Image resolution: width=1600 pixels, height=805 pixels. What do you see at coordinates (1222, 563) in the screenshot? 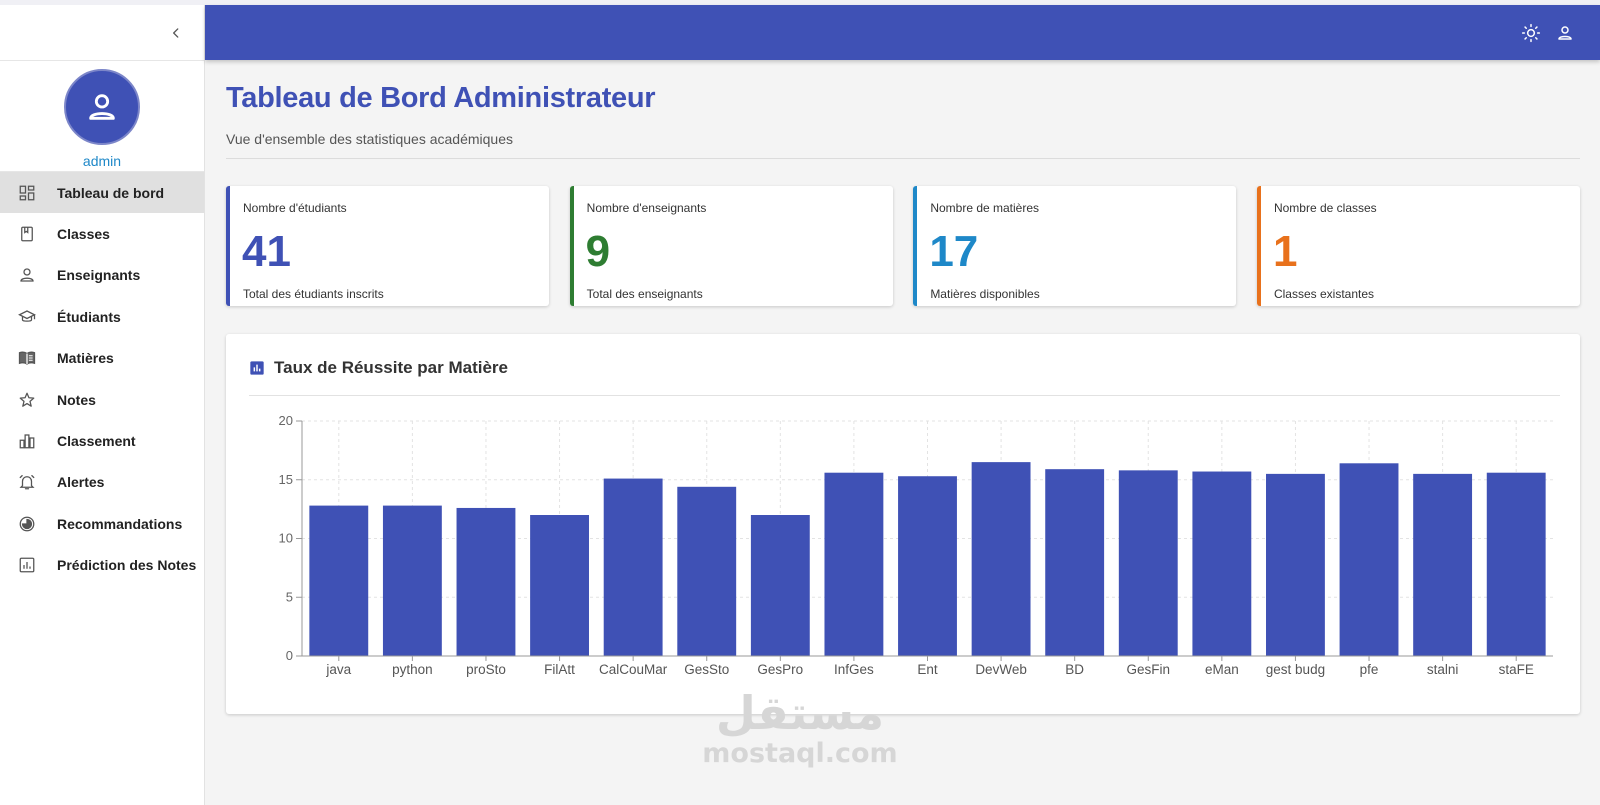
I see `bar-eMan` at bounding box center [1222, 563].